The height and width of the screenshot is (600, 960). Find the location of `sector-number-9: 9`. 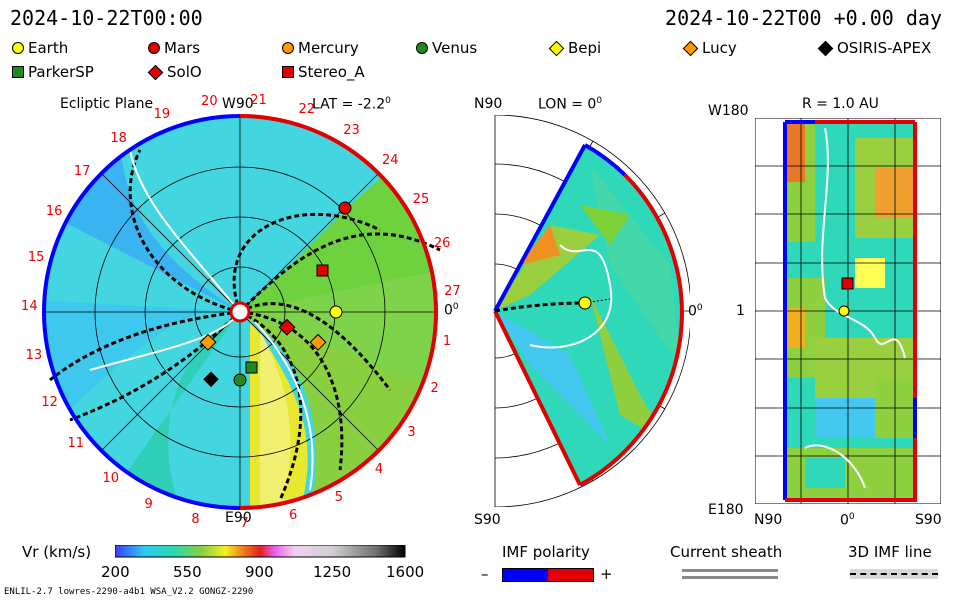

sector-number-9: 9 is located at coordinates (148, 504).